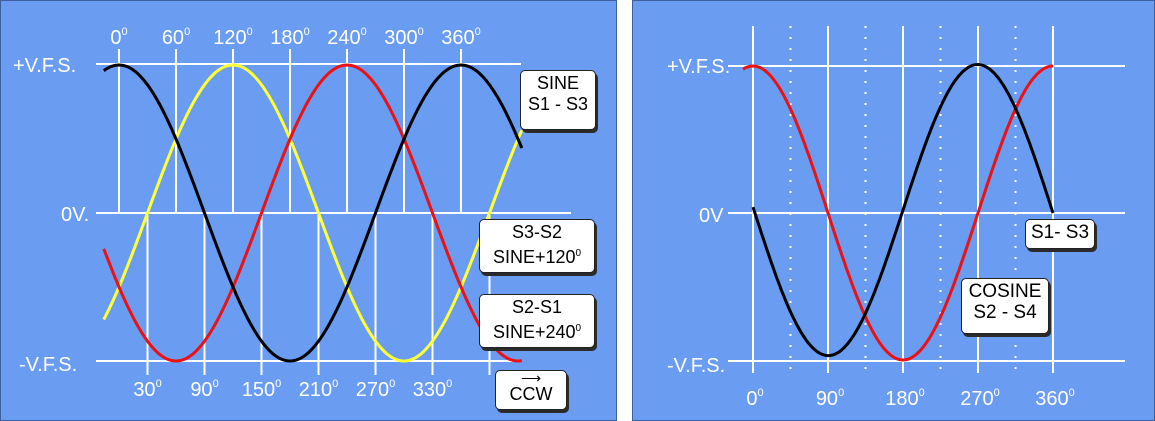 The height and width of the screenshot is (421, 1155). Describe the element at coordinates (558, 104) in the screenshot. I see `sine-label-line2: S1 - S3` at that location.